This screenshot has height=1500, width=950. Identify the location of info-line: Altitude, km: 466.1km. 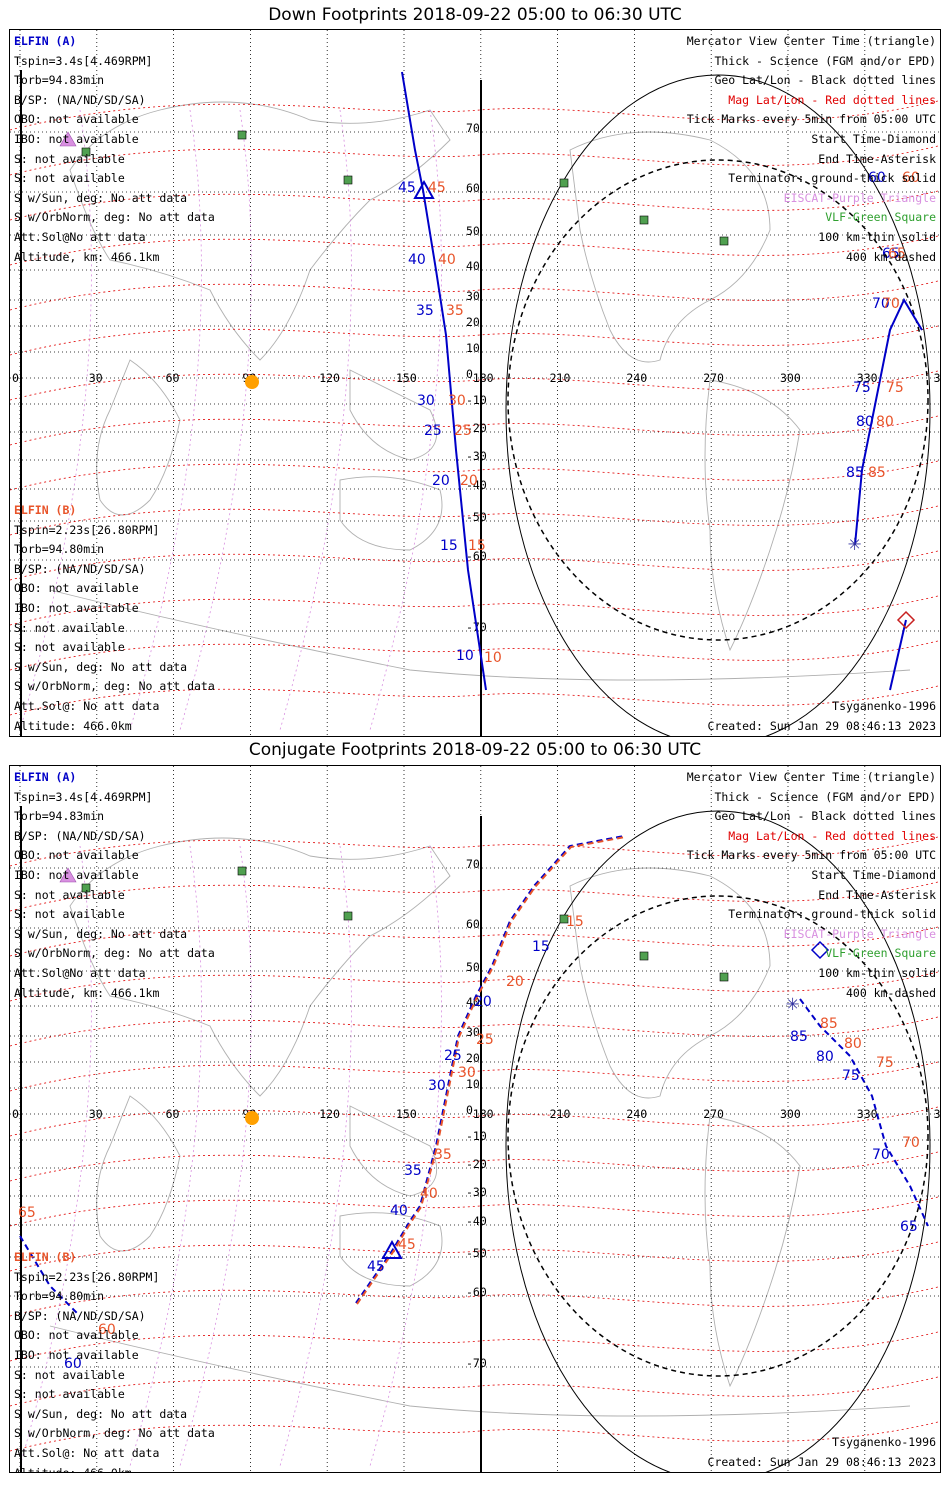
(87, 256).